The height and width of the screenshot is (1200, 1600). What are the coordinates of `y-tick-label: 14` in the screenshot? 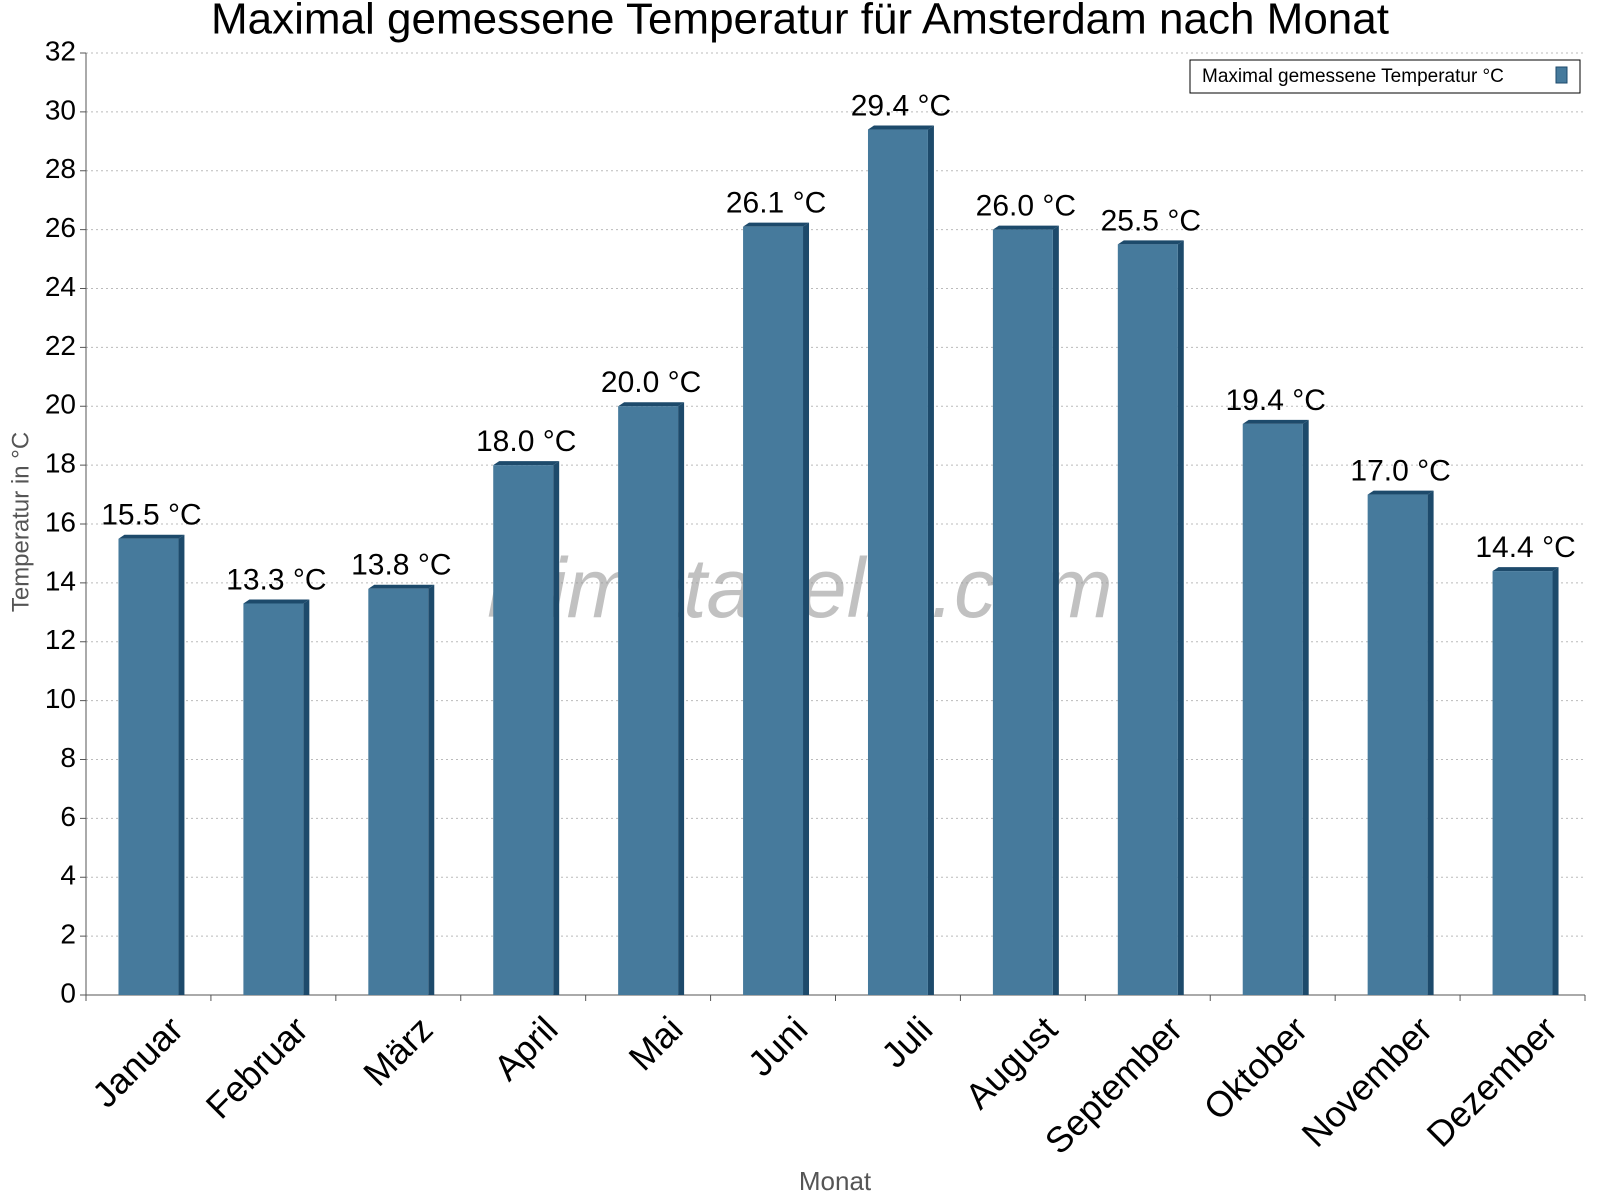 It's located at (60, 580).